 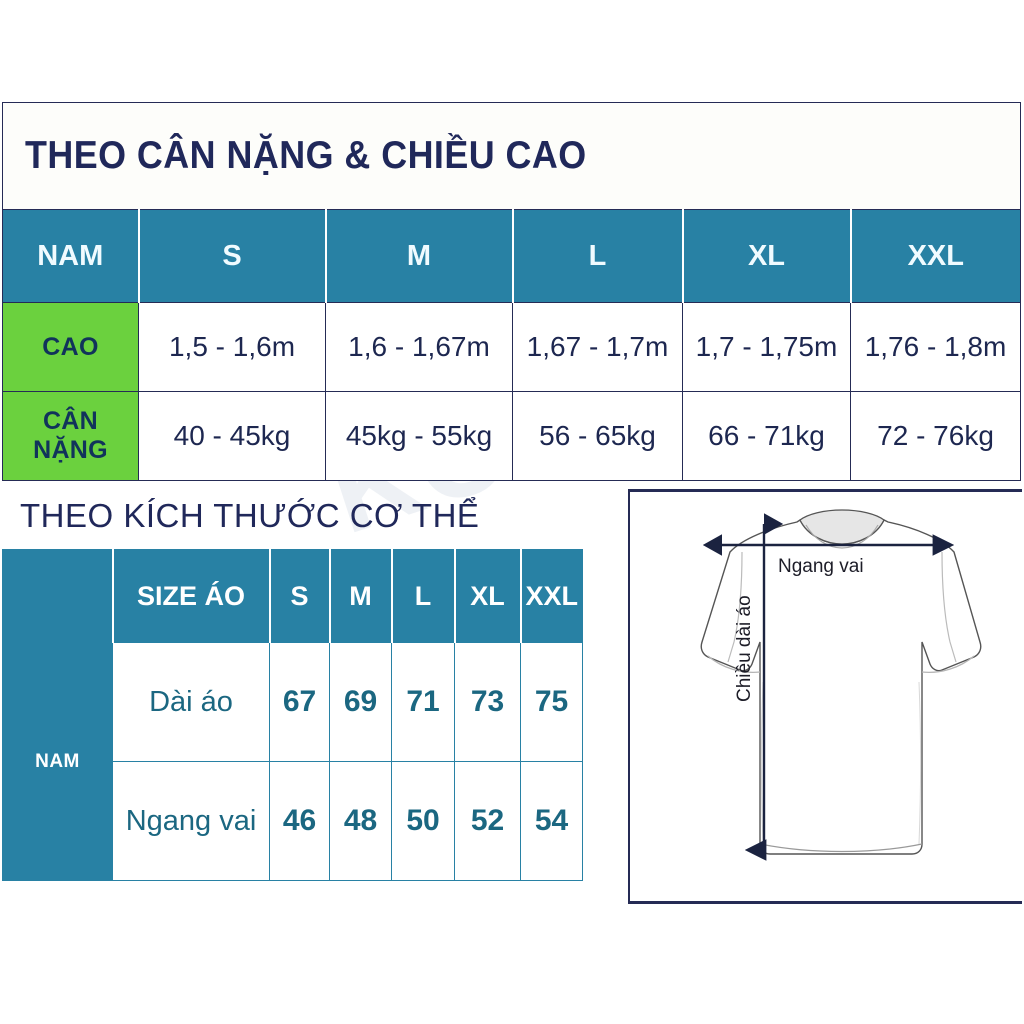 I want to click on height-value-xxl: 1,76 - 1,8m, so click(x=935, y=347).